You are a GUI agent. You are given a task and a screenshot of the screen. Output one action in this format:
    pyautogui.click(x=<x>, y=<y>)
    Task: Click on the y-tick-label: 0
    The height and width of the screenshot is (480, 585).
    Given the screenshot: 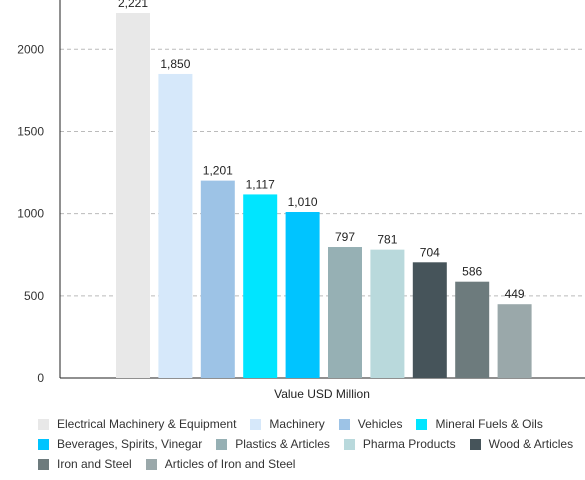 What is the action you would take?
    pyautogui.click(x=40, y=378)
    